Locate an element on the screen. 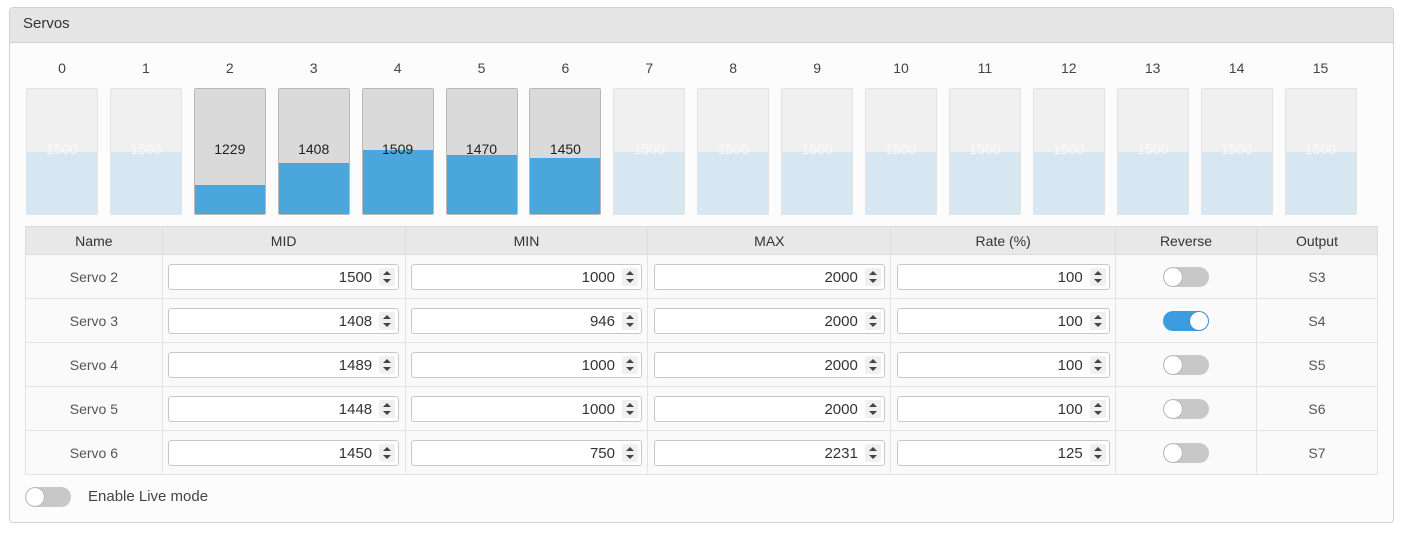 The width and height of the screenshot is (1408, 535). live-mode-toggle is located at coordinates (48, 497).